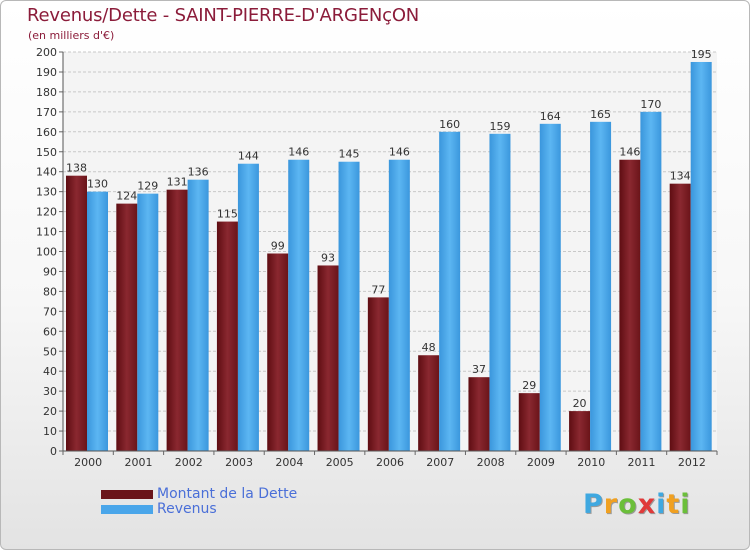 The width and height of the screenshot is (750, 550). I want to click on x-tick-label: 2003, so click(239, 462).